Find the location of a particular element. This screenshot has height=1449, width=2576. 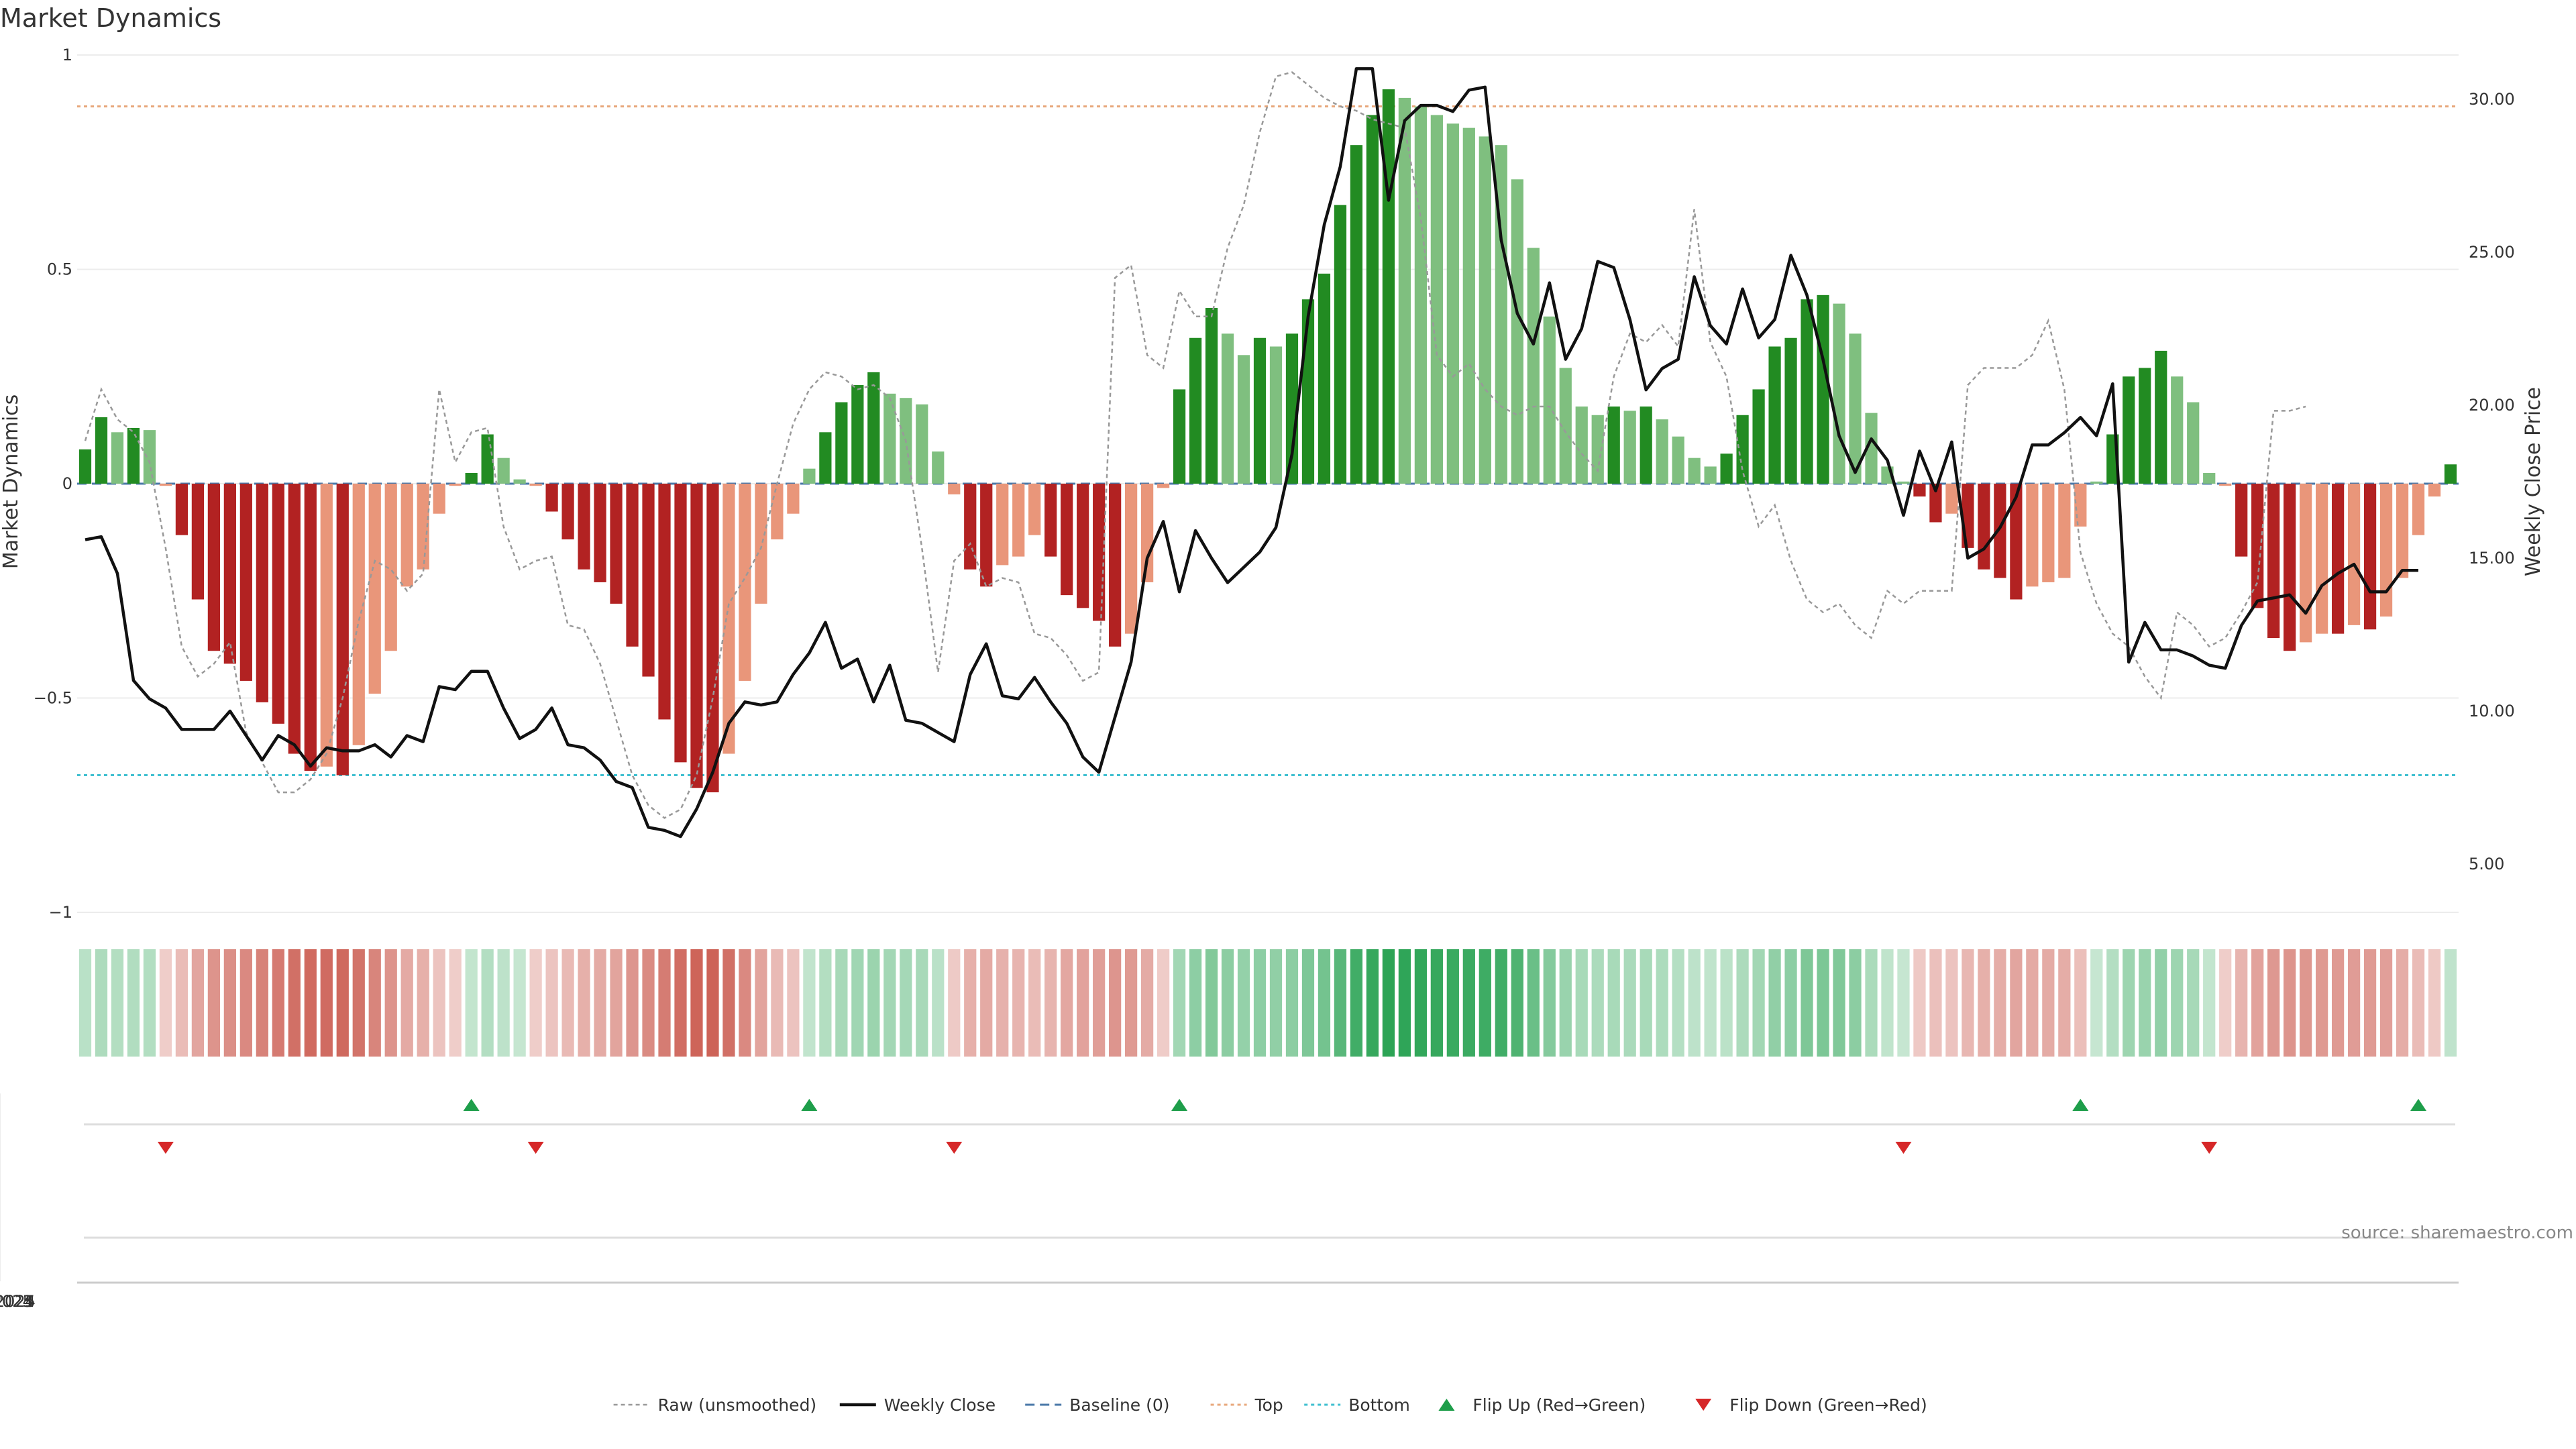

legend-item-top: Top is located at coordinates (1246, 1405).